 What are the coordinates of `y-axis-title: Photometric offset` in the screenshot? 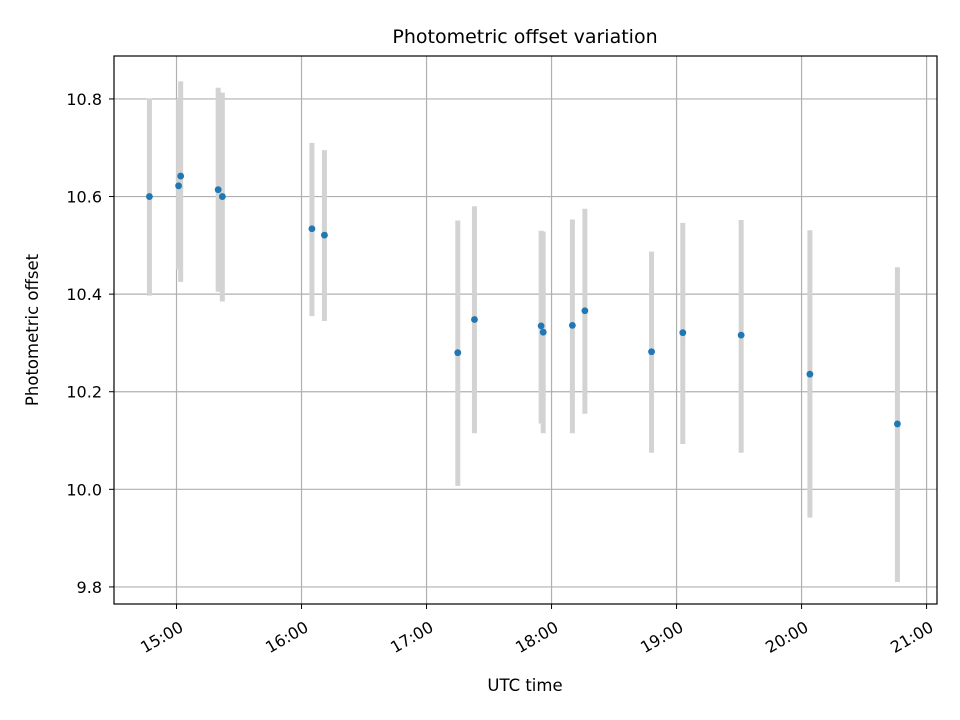 It's located at (32, 329).